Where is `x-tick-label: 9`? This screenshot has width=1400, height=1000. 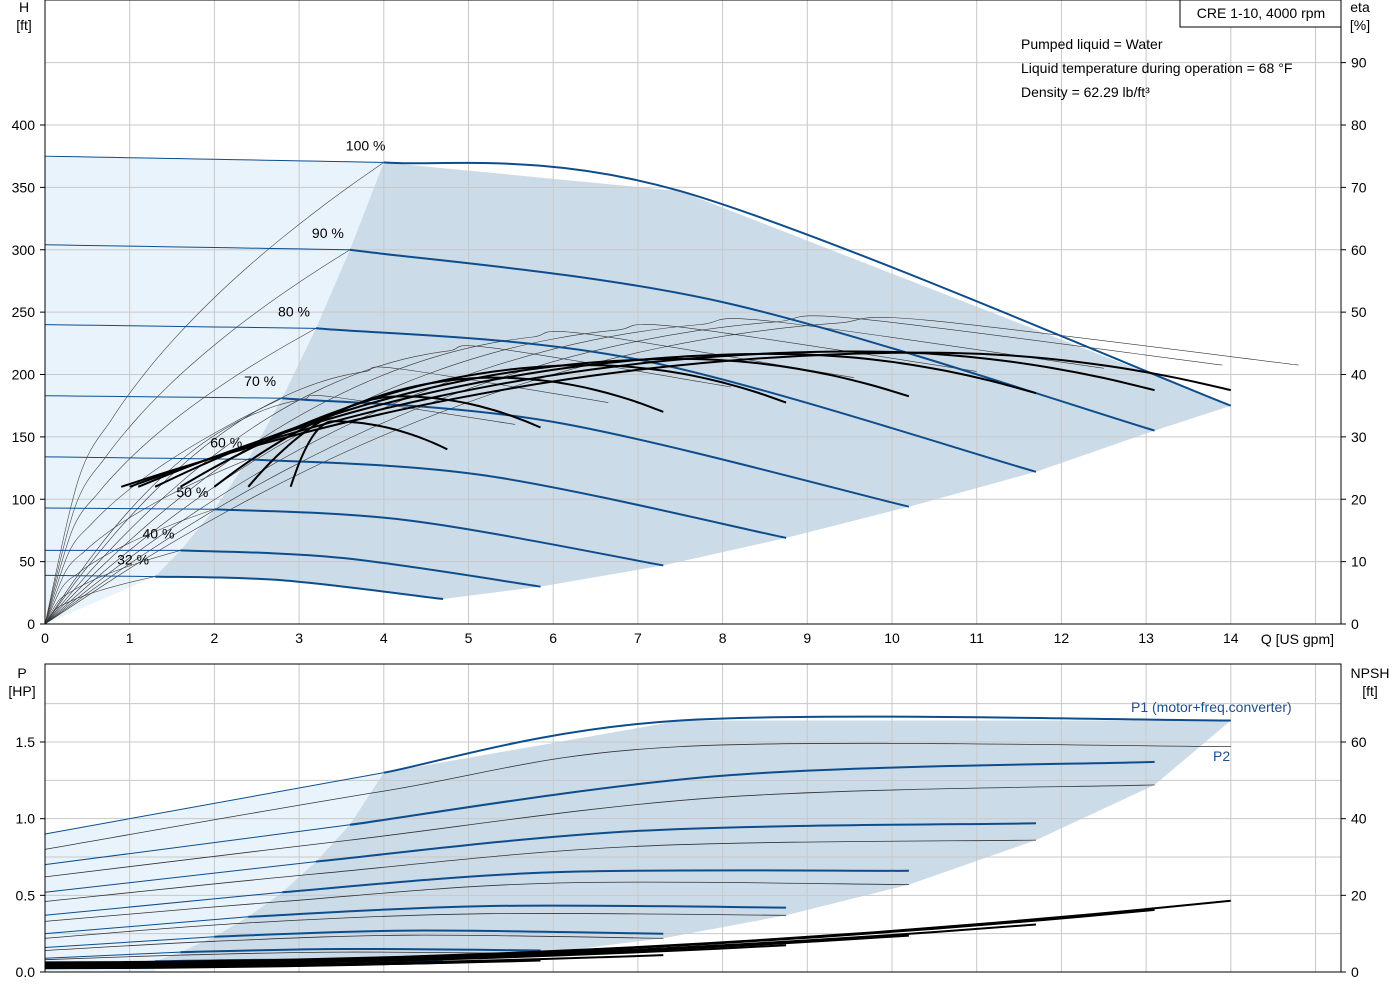 x-tick-label: 9 is located at coordinates (807, 638).